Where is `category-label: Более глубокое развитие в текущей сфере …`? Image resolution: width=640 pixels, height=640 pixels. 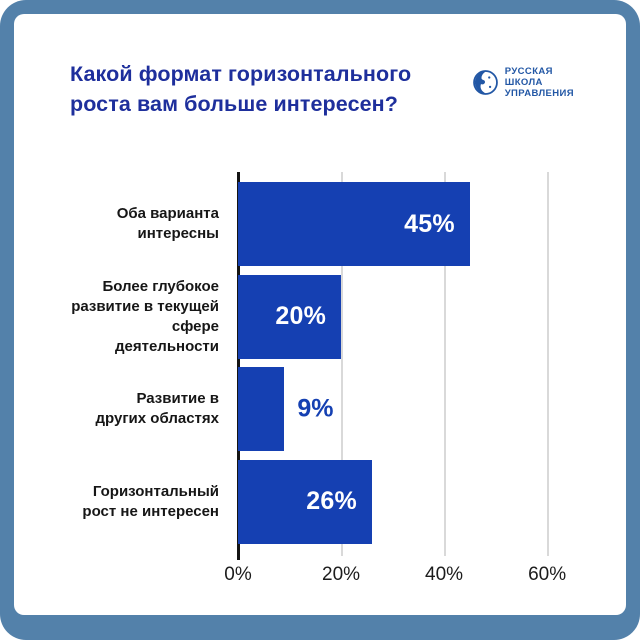
category-label: Более глубокое развитие в текущей сфере … is located at coordinates (145, 316).